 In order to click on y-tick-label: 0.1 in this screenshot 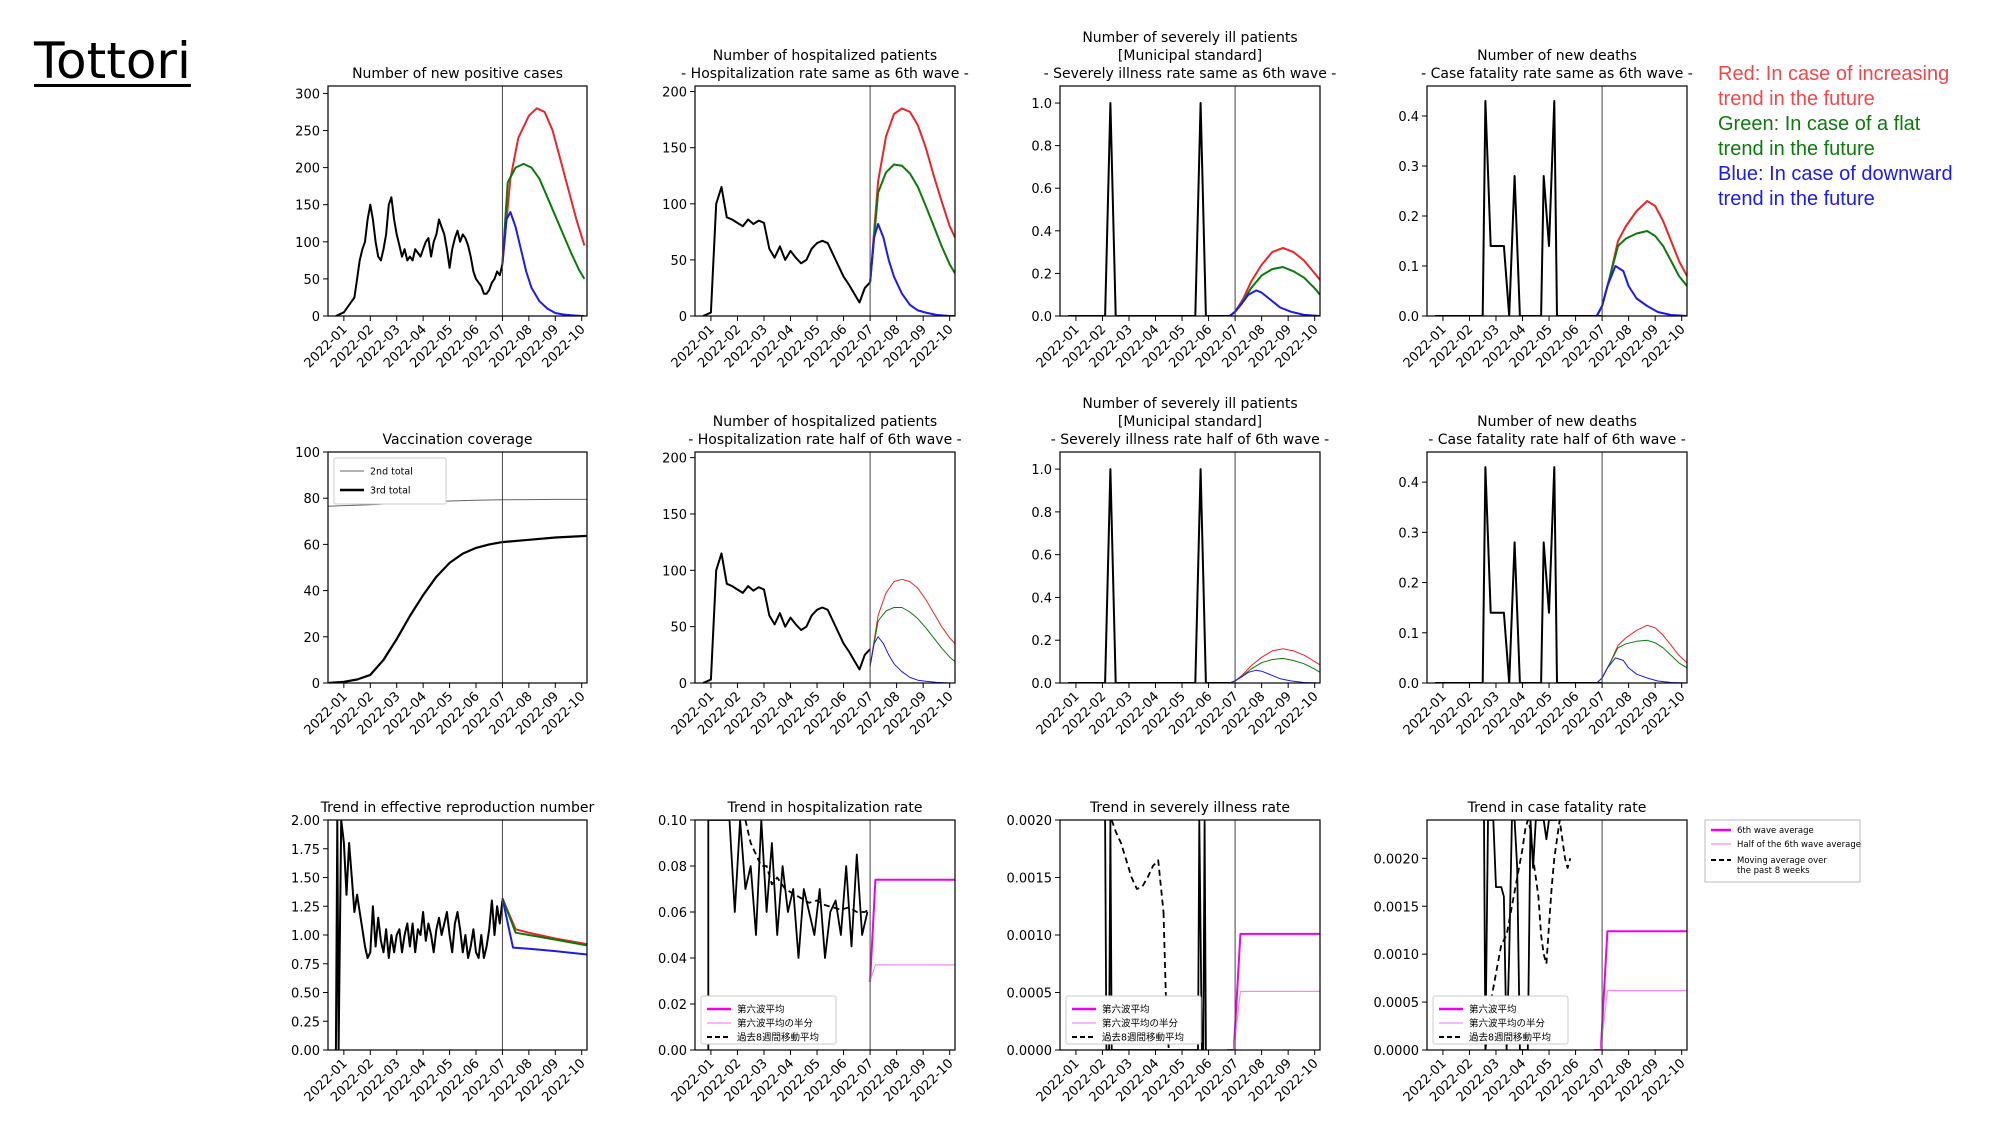, I will do `click(1408, 634)`.